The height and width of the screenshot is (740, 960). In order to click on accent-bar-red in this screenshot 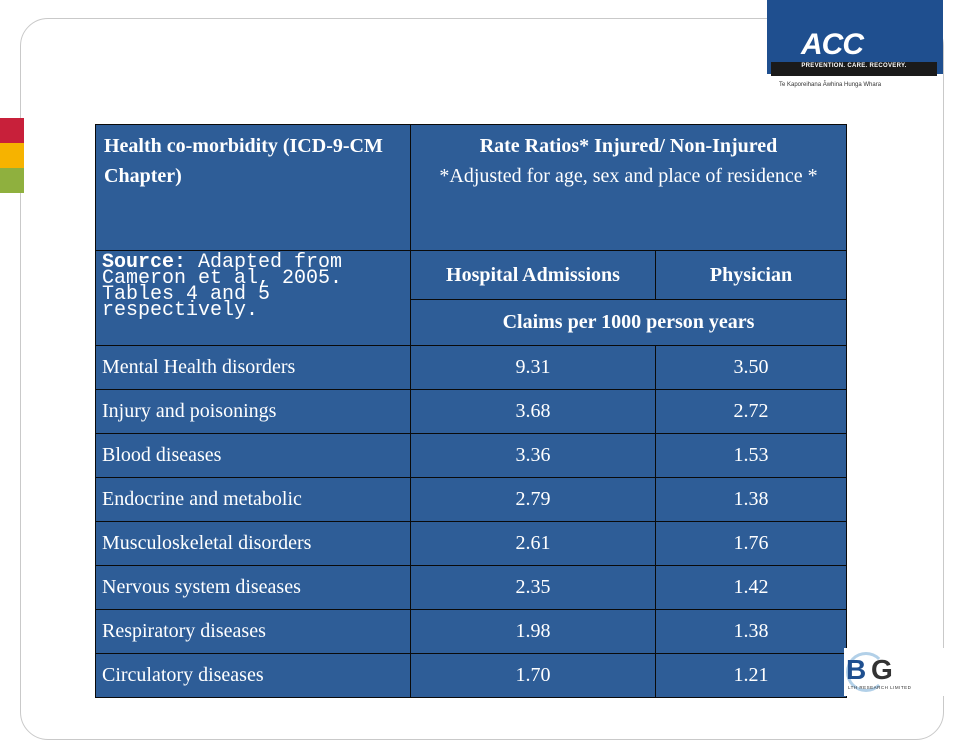, I will do `click(12, 130)`.